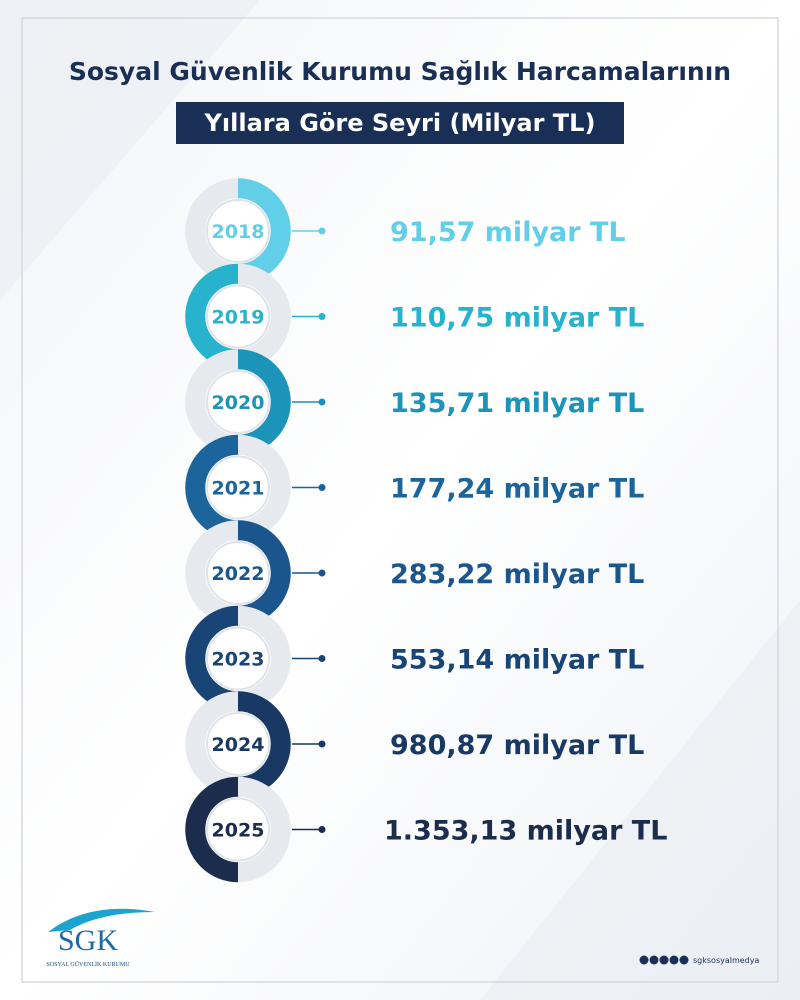 This screenshot has width=800, height=1000. I want to click on year: 2022, so click(238, 574).